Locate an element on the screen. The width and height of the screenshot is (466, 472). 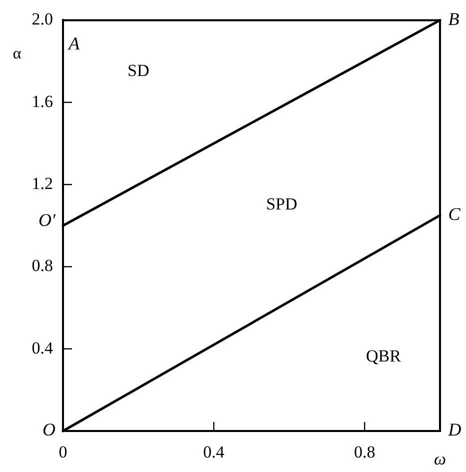
text: B is located at coordinates (454, 18).